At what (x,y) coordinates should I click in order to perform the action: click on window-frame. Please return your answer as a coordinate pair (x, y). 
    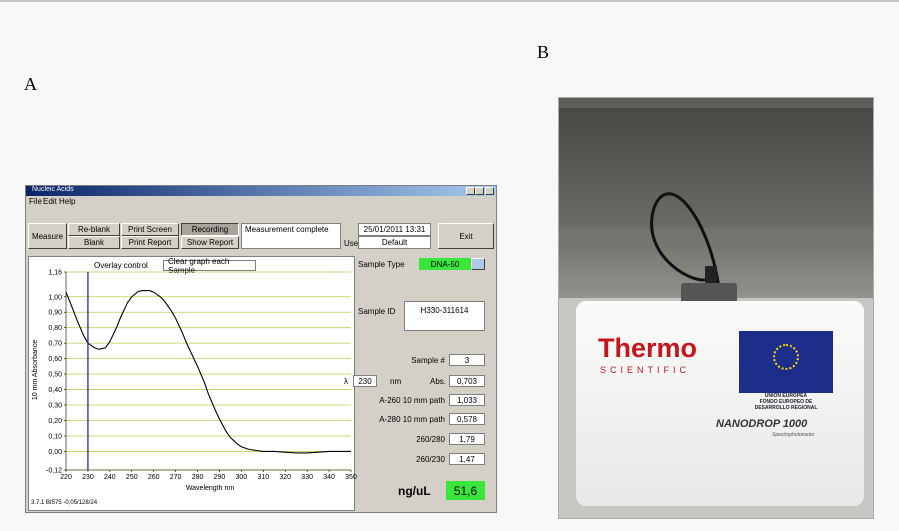
    Looking at the image, I should click on (716, 168).